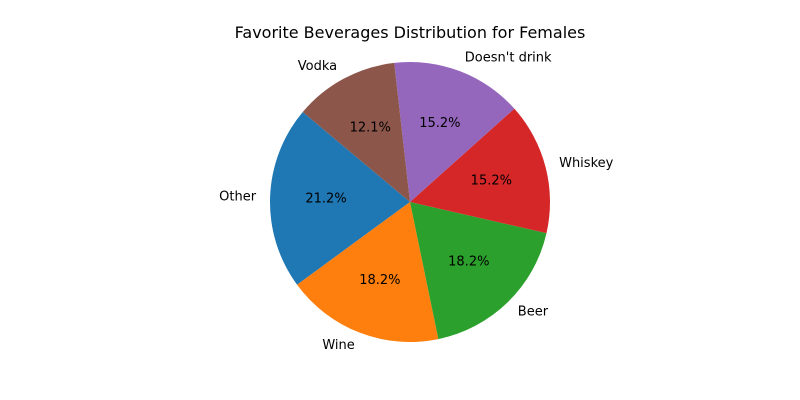 This screenshot has width=800, height=400. I want to click on pie-slice-other, so click(340, 198).